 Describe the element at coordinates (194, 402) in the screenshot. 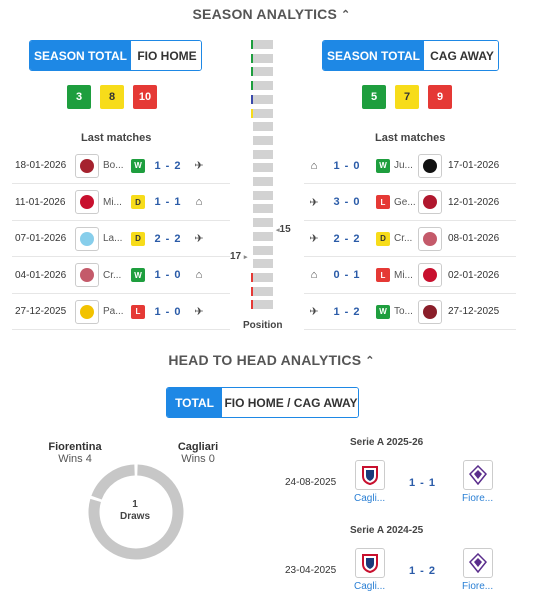

I see `tab-total: TOTAL` at that location.